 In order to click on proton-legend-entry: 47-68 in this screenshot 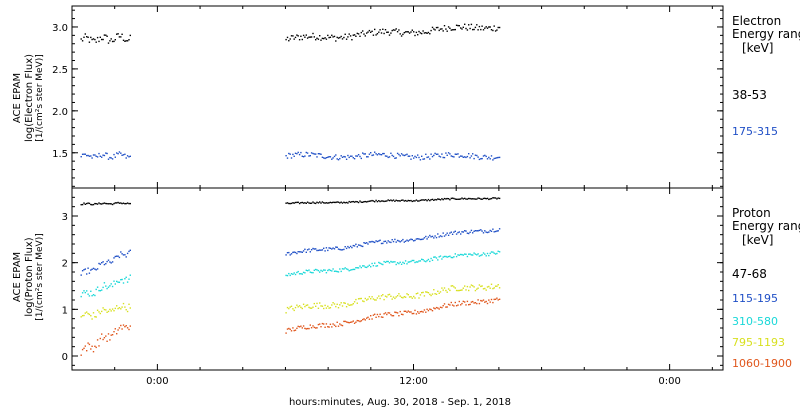, I will do `click(749, 274)`.